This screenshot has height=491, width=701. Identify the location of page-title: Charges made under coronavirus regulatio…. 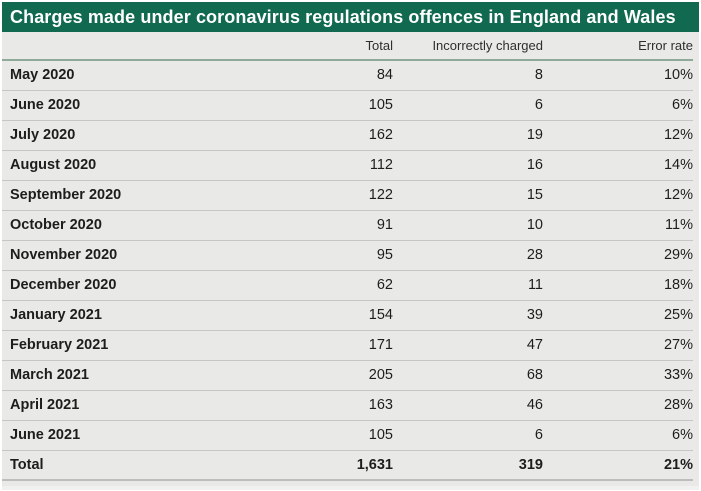
(343, 16).